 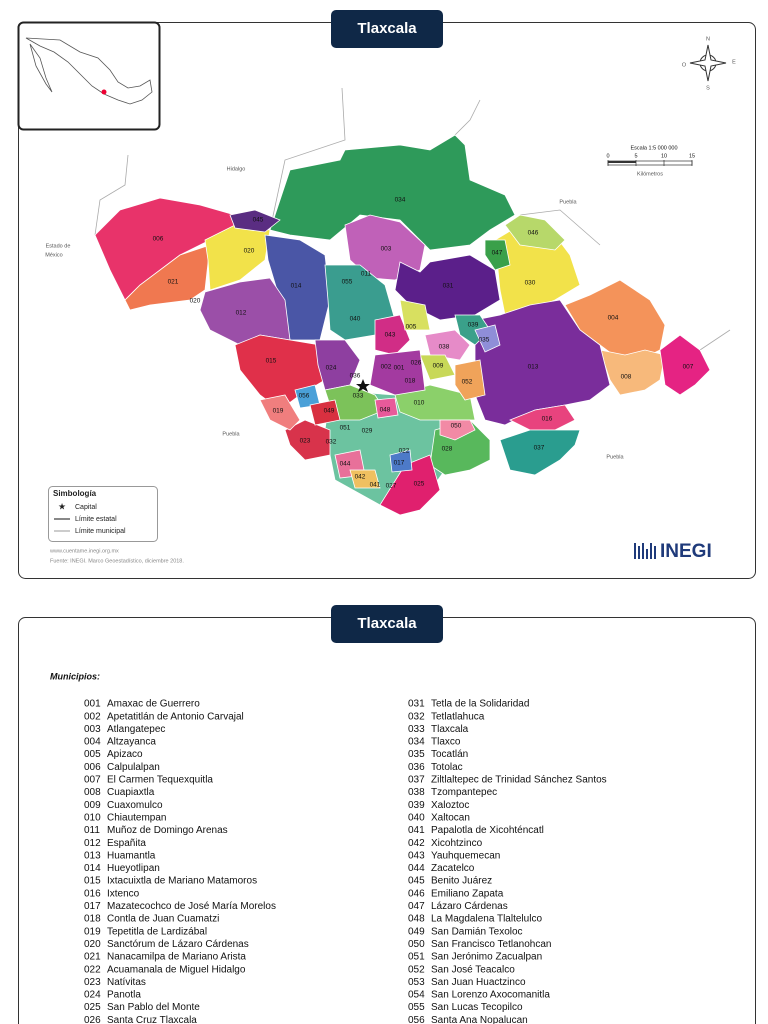 What do you see at coordinates (131, 742) in the screenshot?
I see `municipality-name: Altzayanca` at bounding box center [131, 742].